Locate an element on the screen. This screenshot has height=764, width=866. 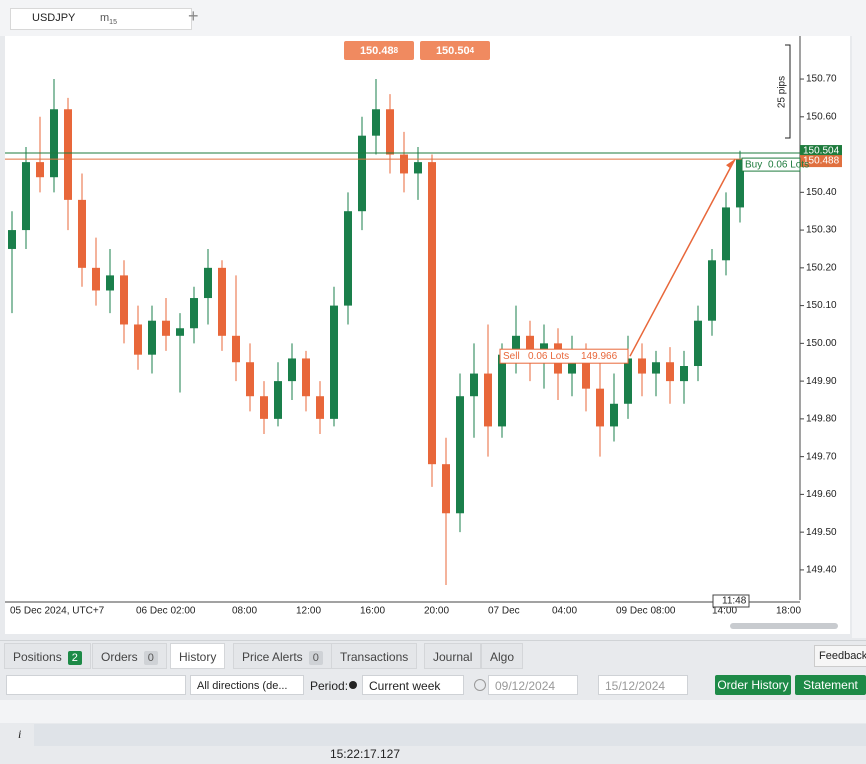
quote-main: 150.50 is located at coordinates (453, 51).